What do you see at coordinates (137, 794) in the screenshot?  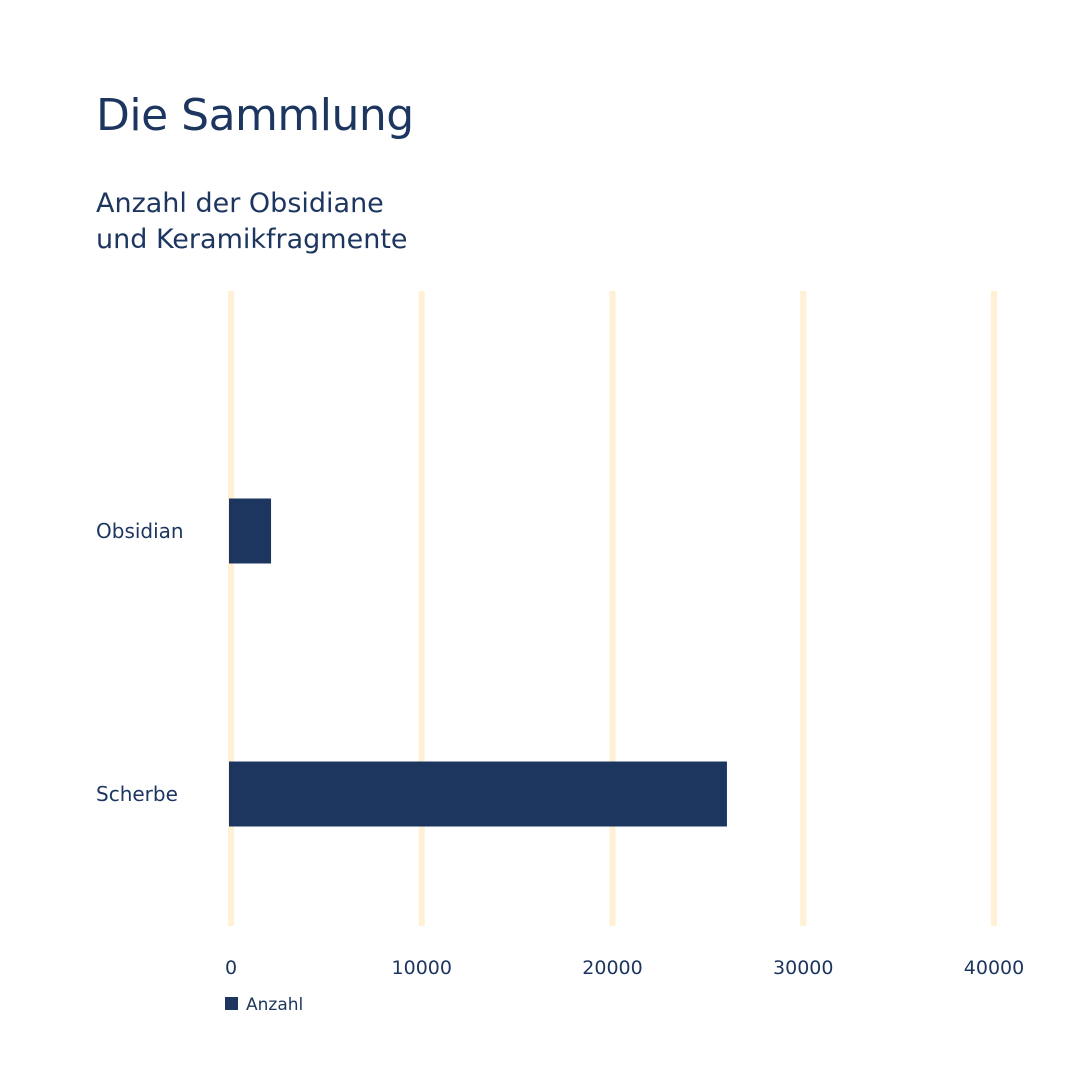 I see `category-label: Scherbe` at bounding box center [137, 794].